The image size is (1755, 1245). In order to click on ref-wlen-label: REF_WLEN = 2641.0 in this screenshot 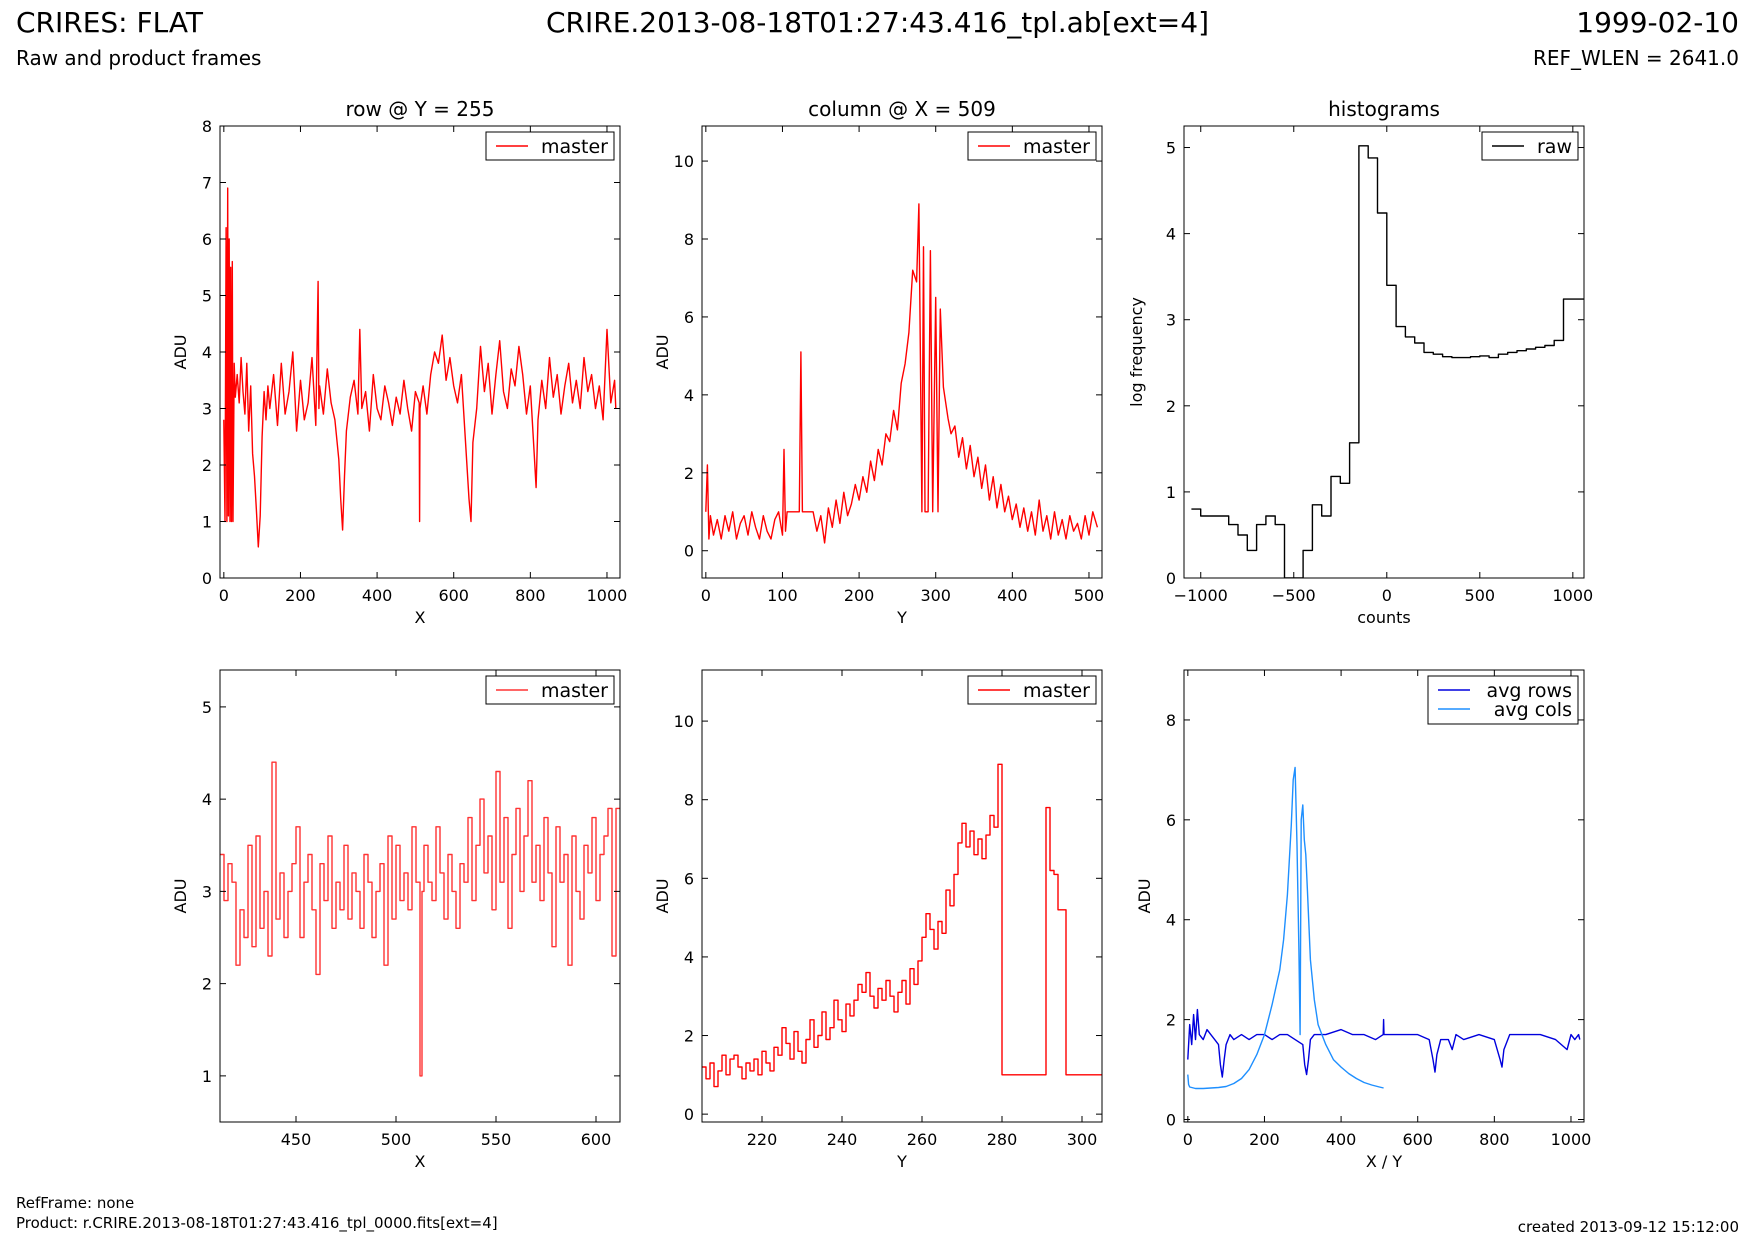, I will do `click(1635, 58)`.